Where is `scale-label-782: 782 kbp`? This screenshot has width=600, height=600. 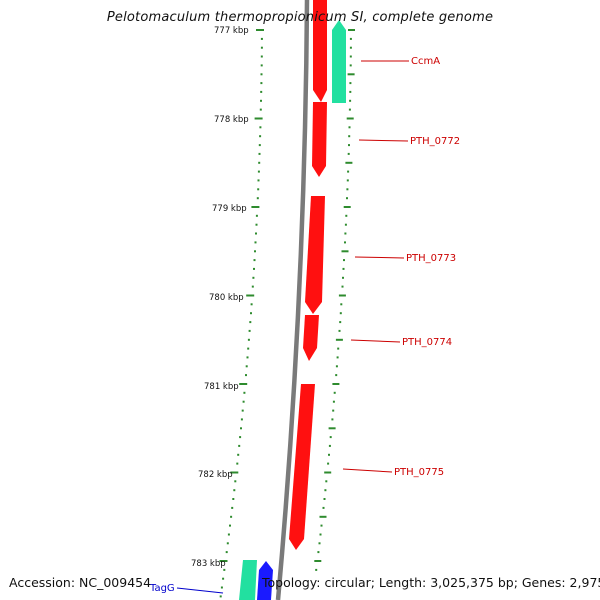 scale-label-782: 782 kbp is located at coordinates (215, 475).